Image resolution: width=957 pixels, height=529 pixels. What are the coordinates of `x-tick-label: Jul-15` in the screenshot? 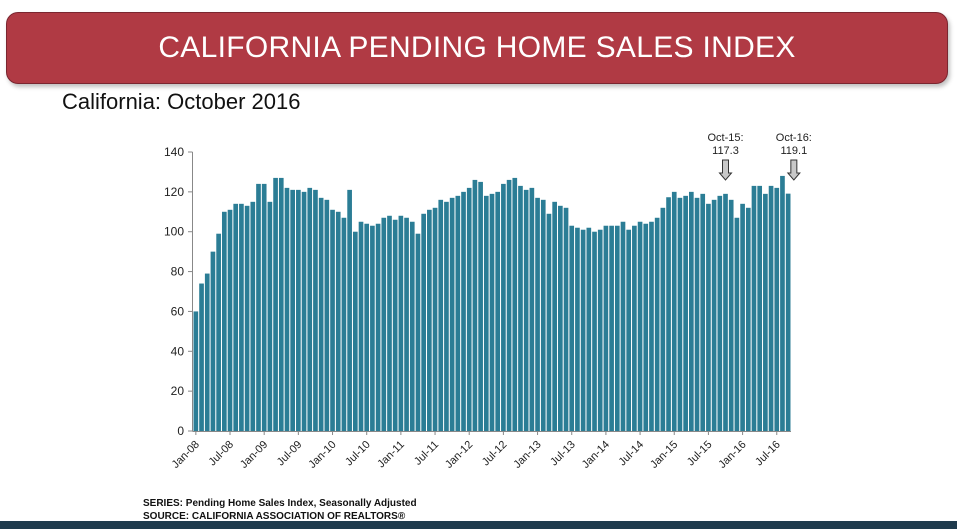 It's located at (700, 454).